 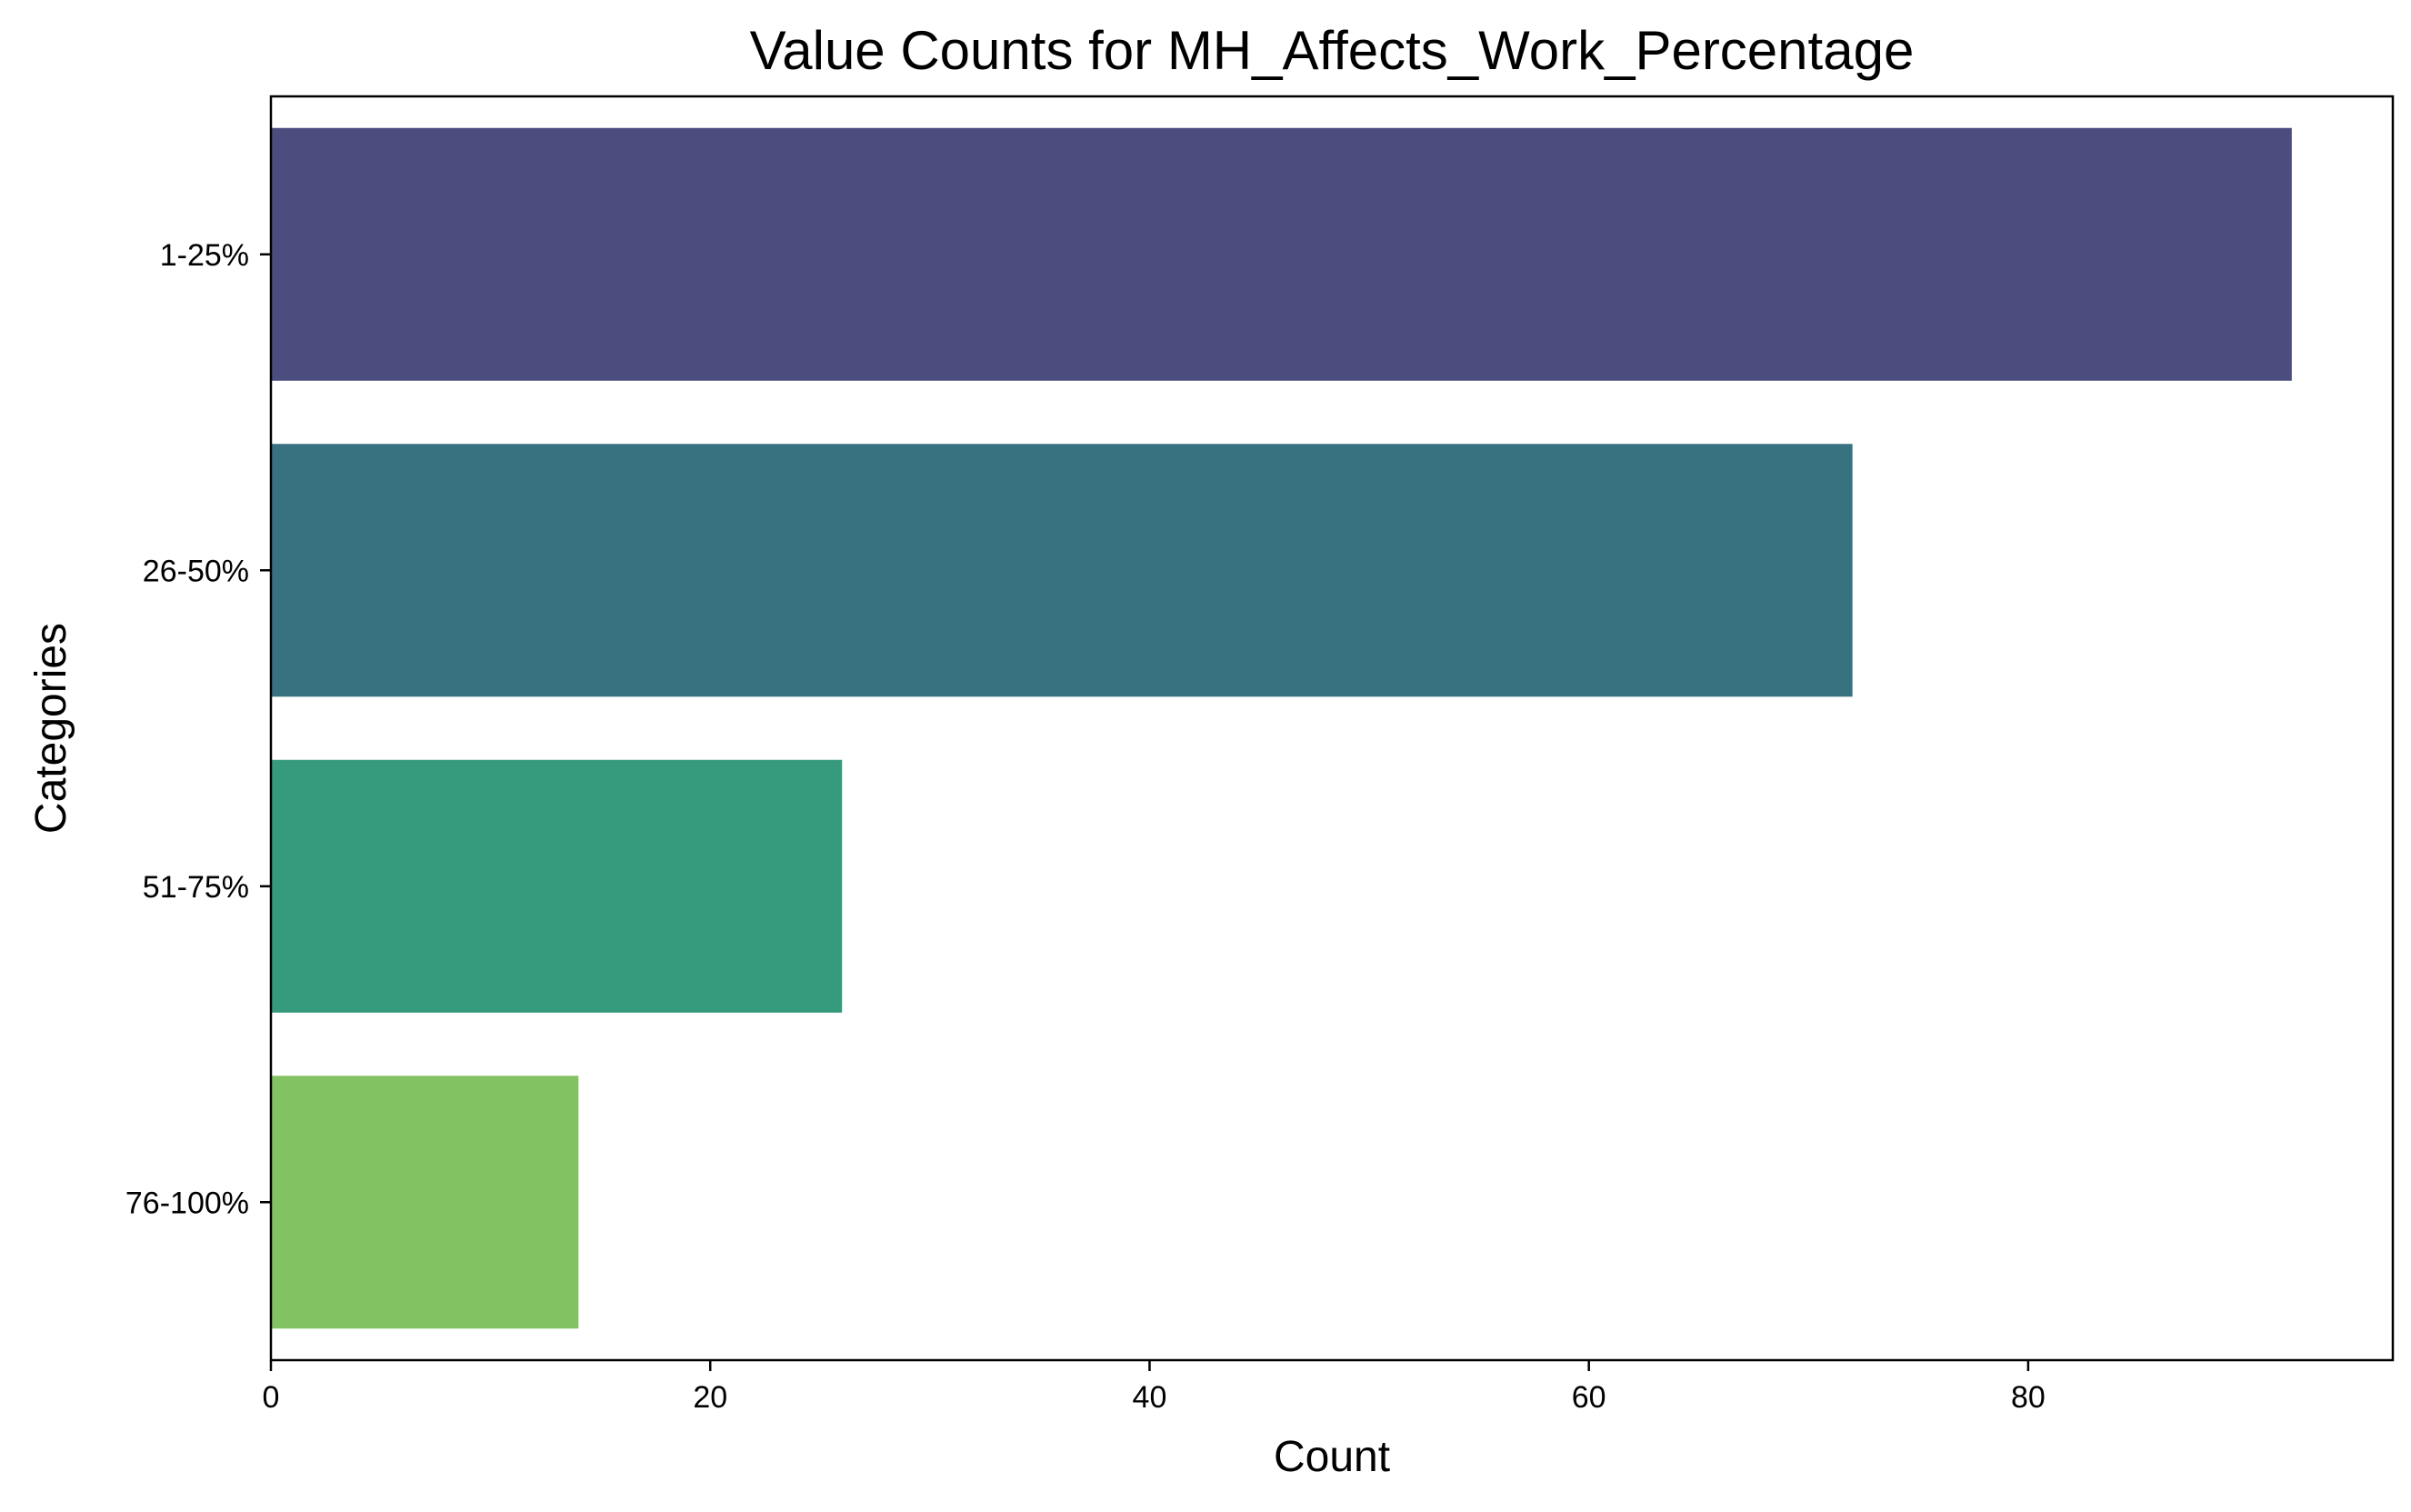 I want to click on y-tick-label: 26-50%, so click(x=196, y=571).